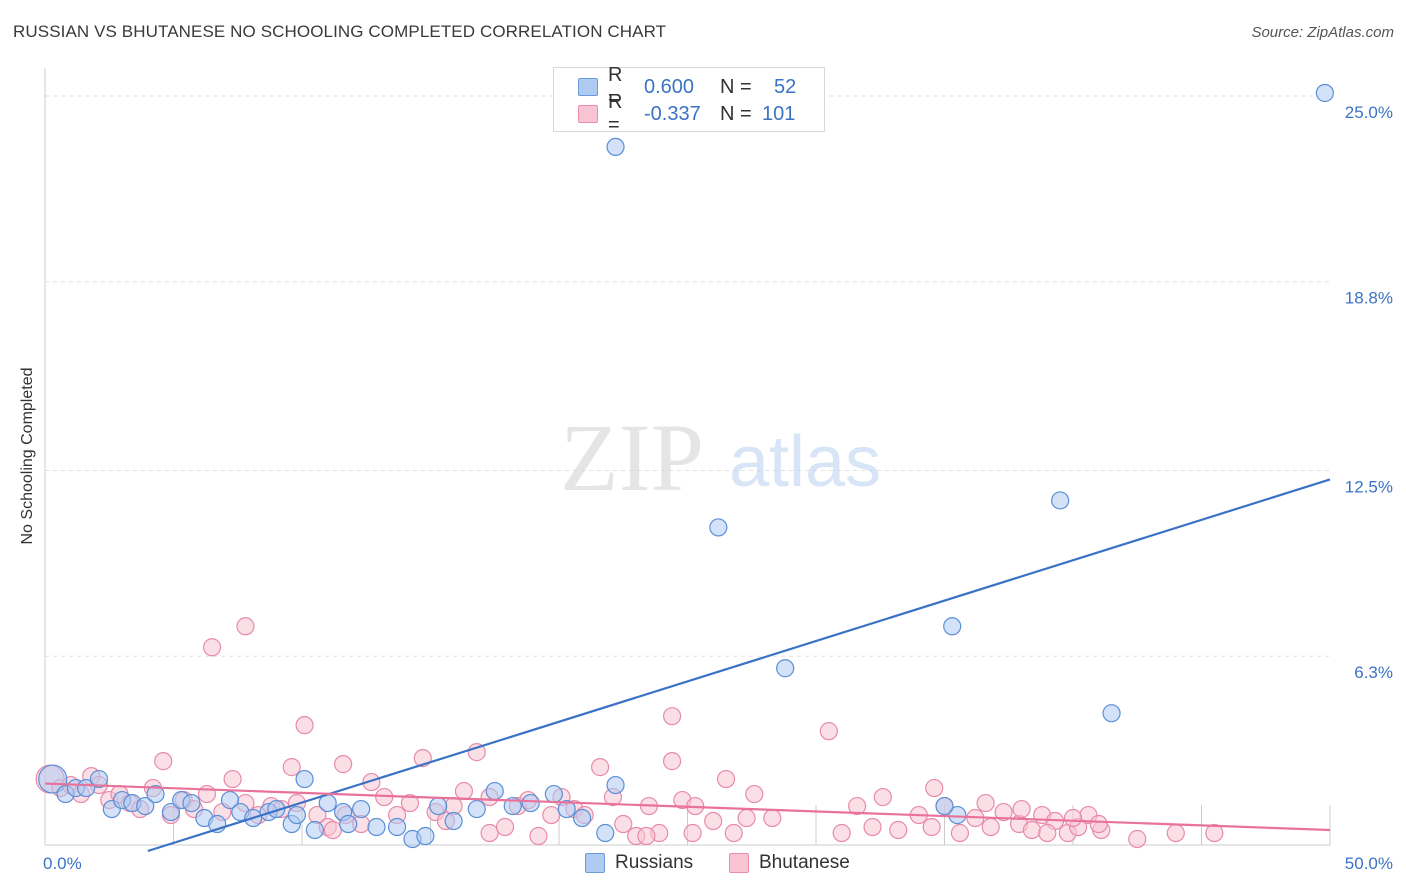 This screenshot has width=1406, height=892. Describe the element at coordinates (595, 863) in the screenshot. I see `russians-legend-swatch` at that location.